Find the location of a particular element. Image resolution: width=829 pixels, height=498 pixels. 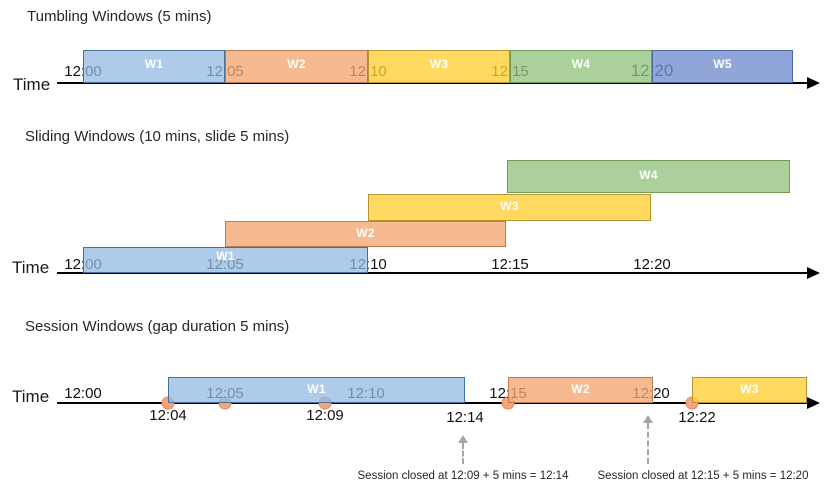

tumbling-window-w4 is located at coordinates (581, 66).